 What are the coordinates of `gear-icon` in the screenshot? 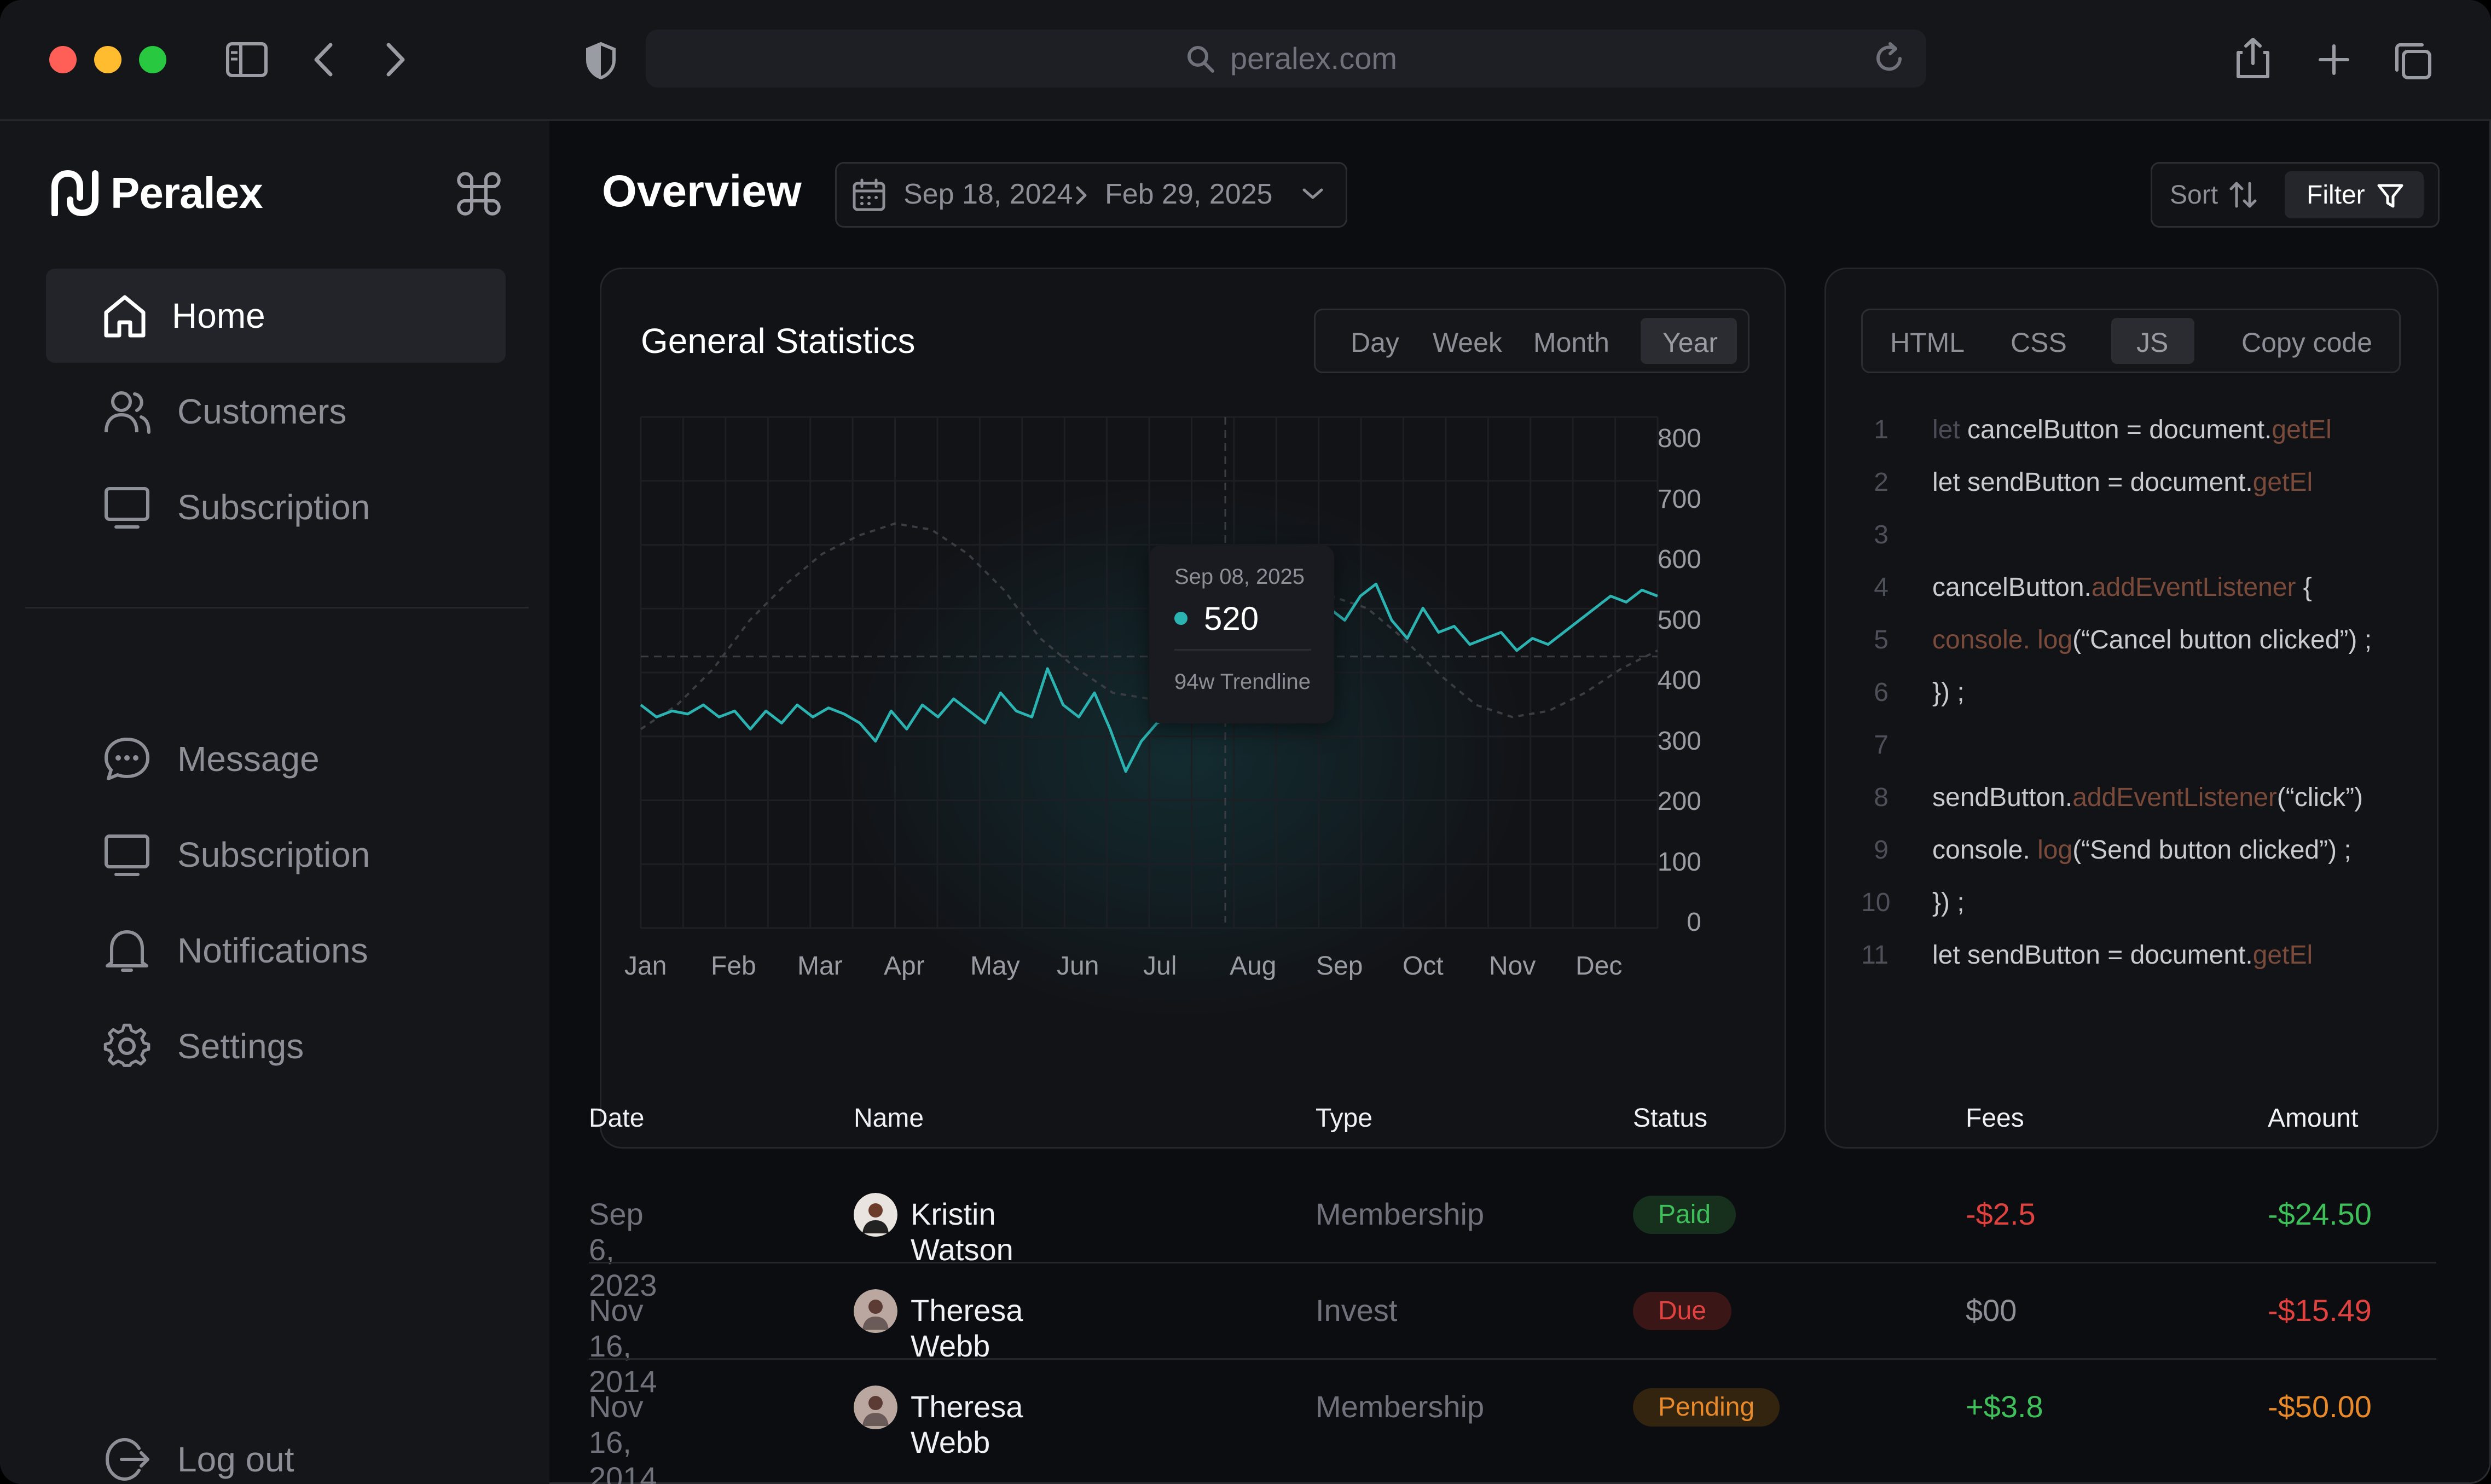 It's located at (126, 1045).